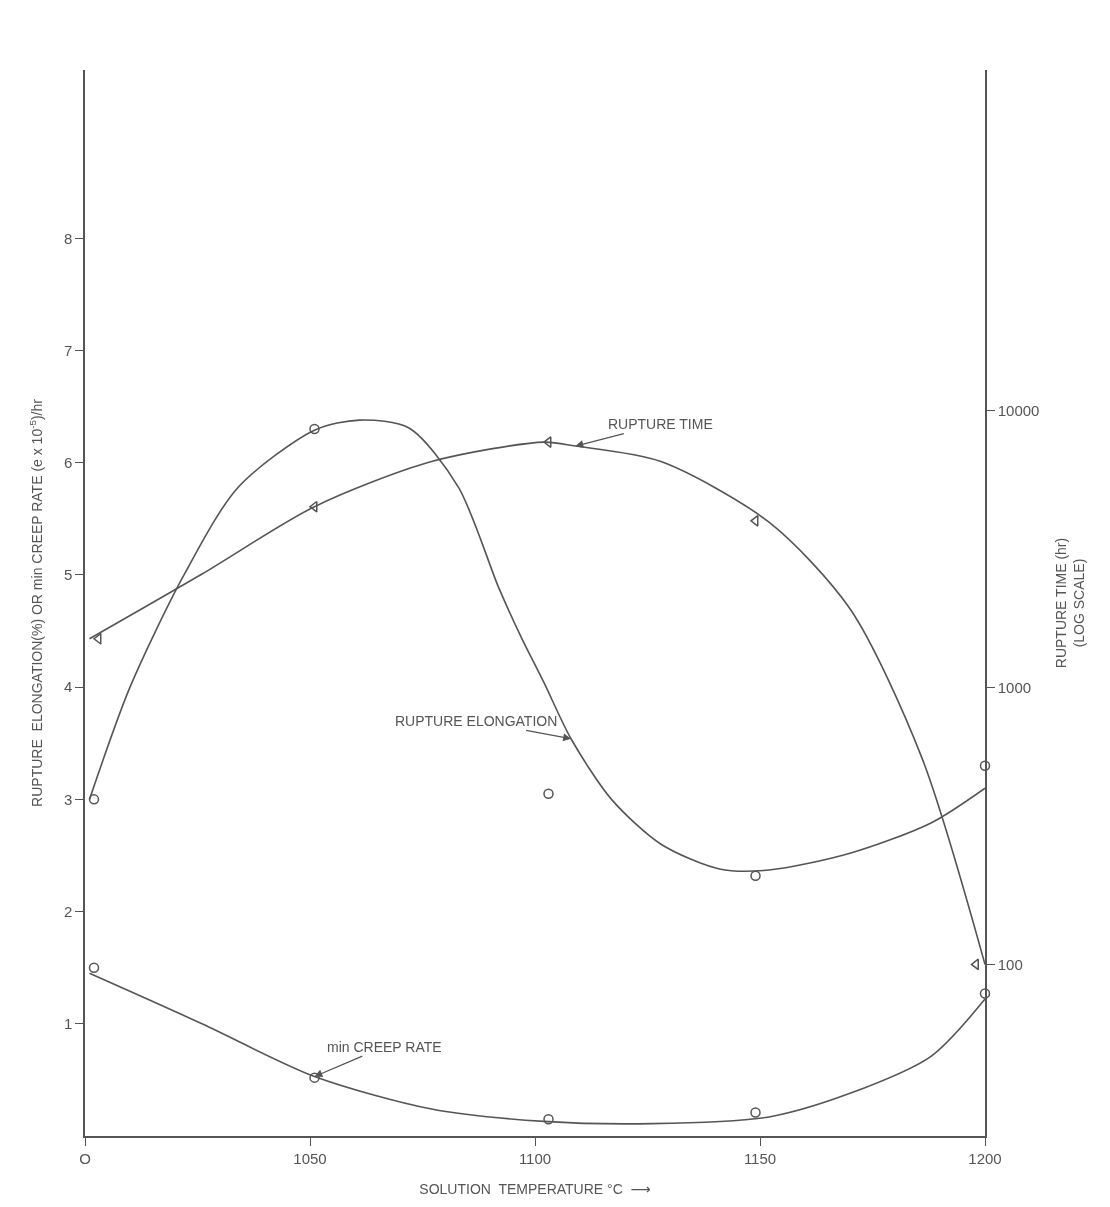 This screenshot has height=1207, width=1110. I want to click on series-label: RUPTURE ELONGATION, so click(476, 721).